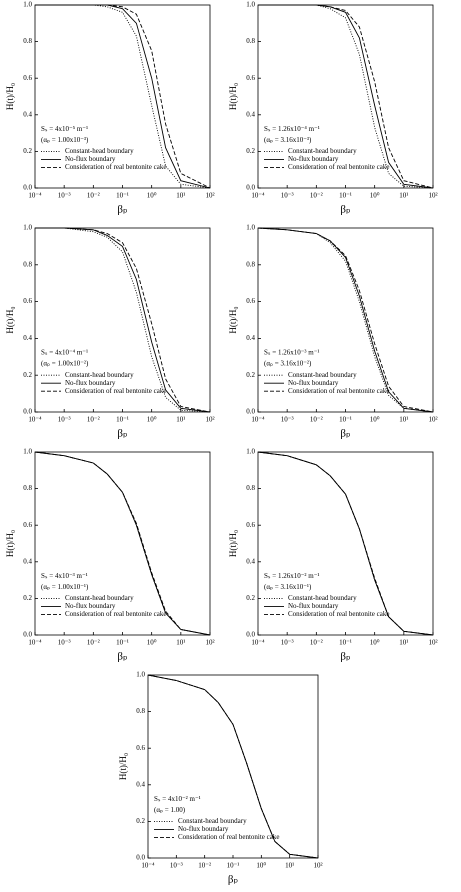 This screenshot has width=461, height=892. Describe the element at coordinates (292, 129) in the screenshot. I see `annotation: Sₛ = 1.26x10⁻⁴ m⁻¹` at that location.